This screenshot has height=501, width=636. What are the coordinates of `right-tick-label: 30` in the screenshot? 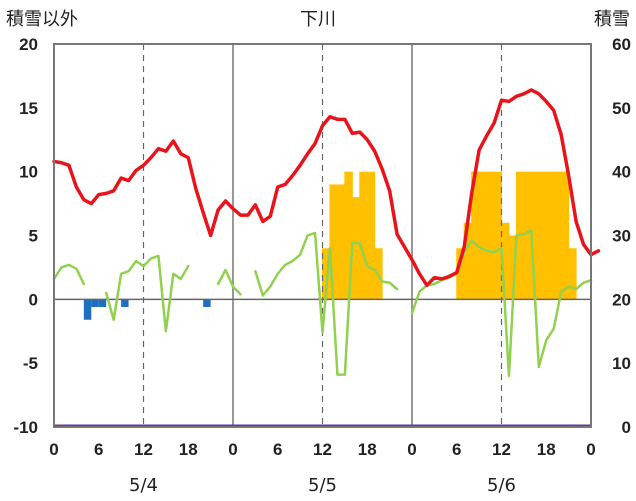 It's located at (621, 236).